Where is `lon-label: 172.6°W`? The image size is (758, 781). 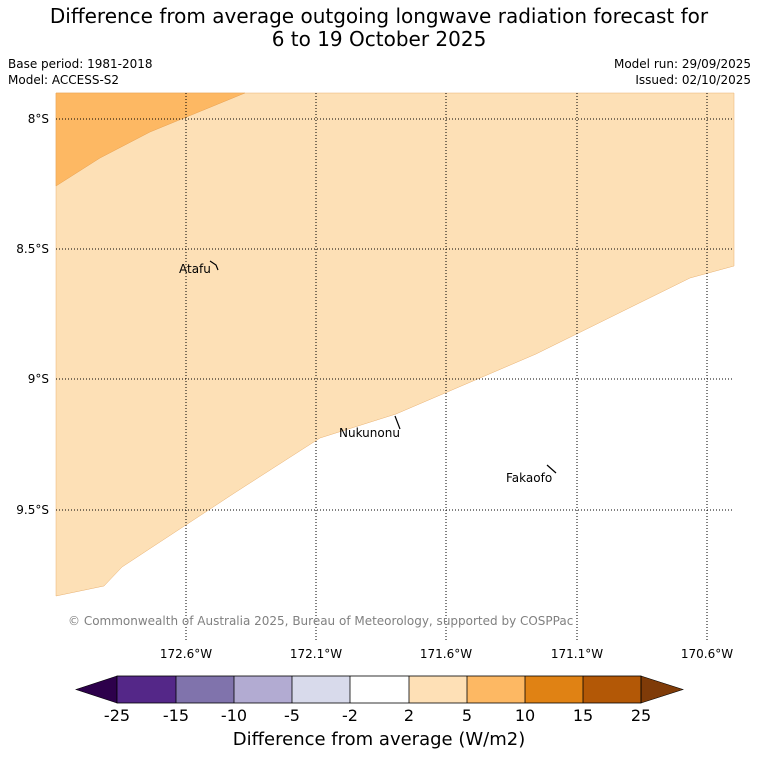 lon-label: 172.6°W is located at coordinates (186, 654).